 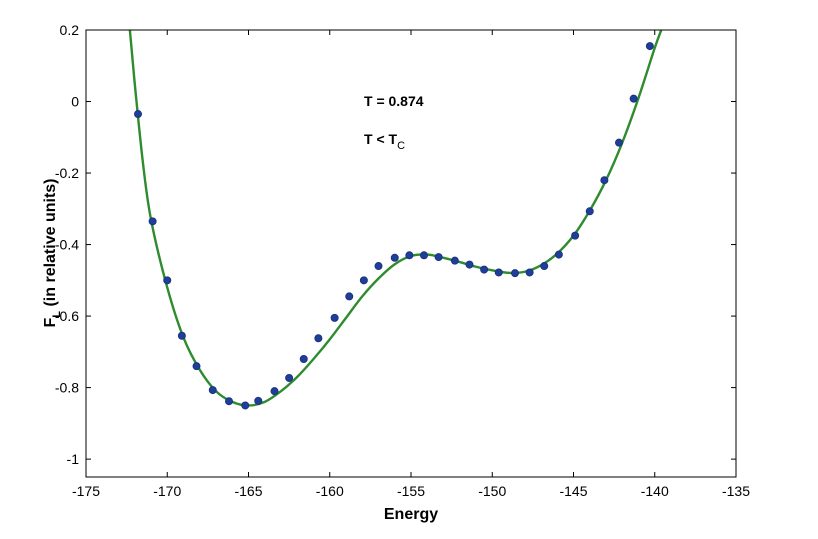 What do you see at coordinates (67, 316) in the screenshot?
I see `y-tick-label: -0.6` at bounding box center [67, 316].